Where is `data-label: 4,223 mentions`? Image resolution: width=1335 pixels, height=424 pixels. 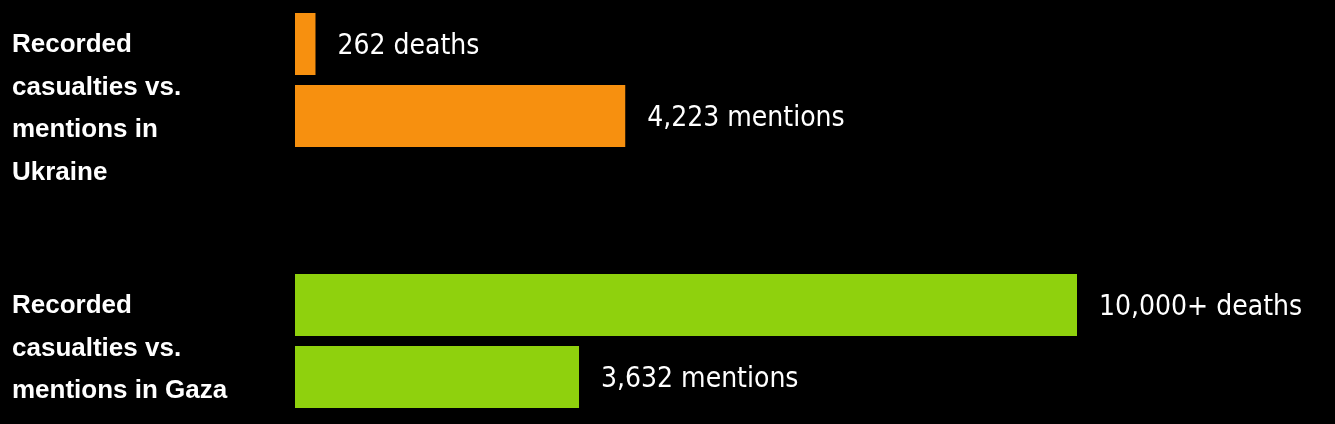
data-label: 4,223 mentions is located at coordinates (746, 116).